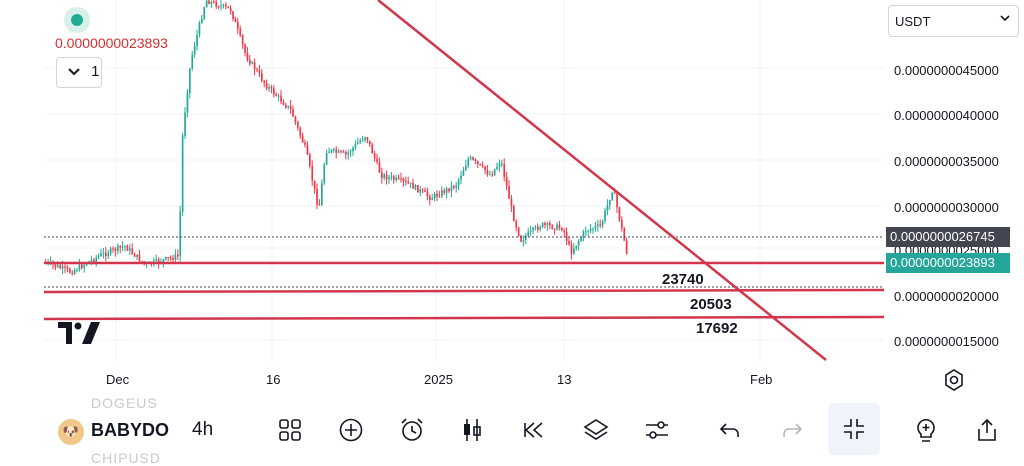  I want to click on tradingview-logo-icon, so click(80, 333).